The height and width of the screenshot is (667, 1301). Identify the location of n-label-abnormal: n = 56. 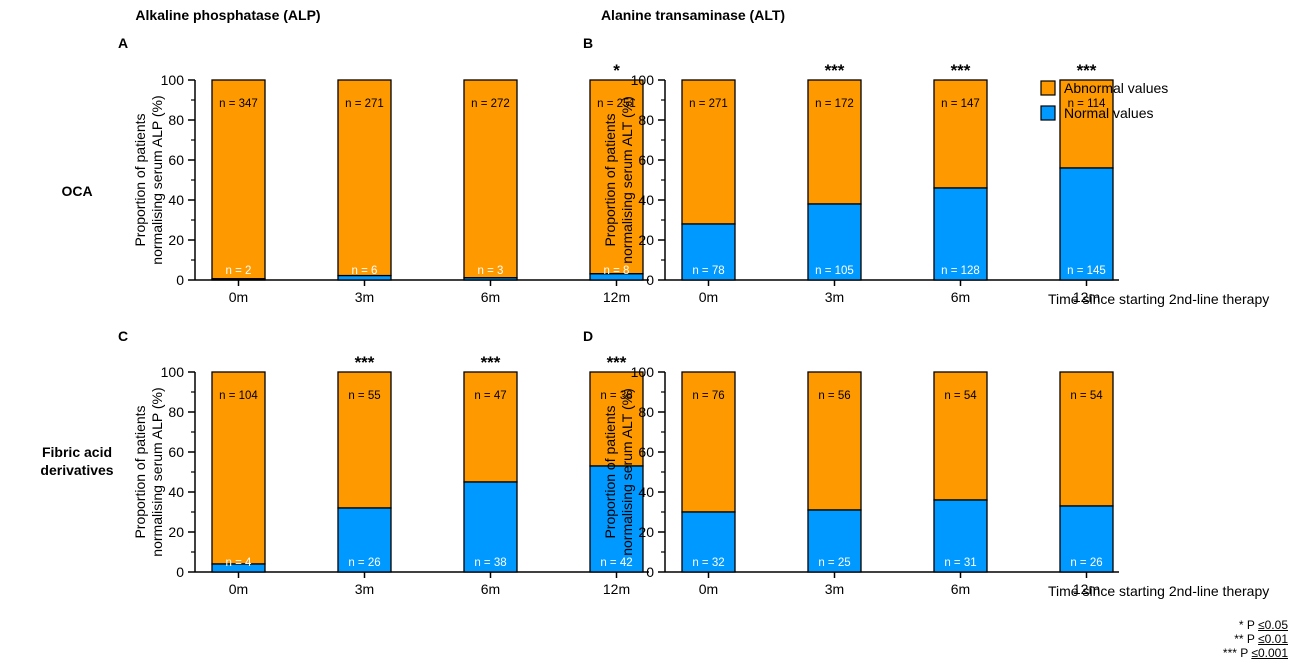
(834, 396).